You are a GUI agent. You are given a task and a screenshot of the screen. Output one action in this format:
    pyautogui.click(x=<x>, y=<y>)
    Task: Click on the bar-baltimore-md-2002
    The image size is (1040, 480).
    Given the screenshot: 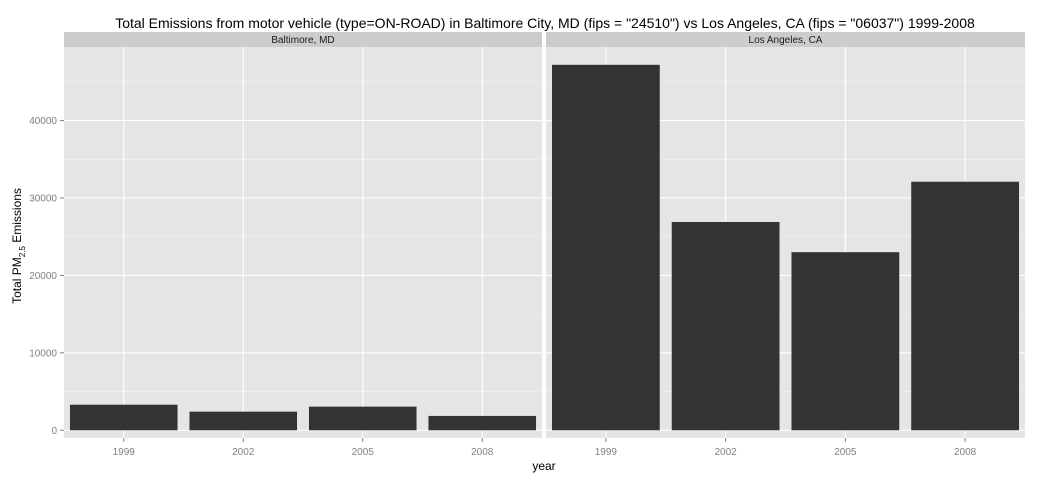 What is the action you would take?
    pyautogui.click(x=243, y=421)
    